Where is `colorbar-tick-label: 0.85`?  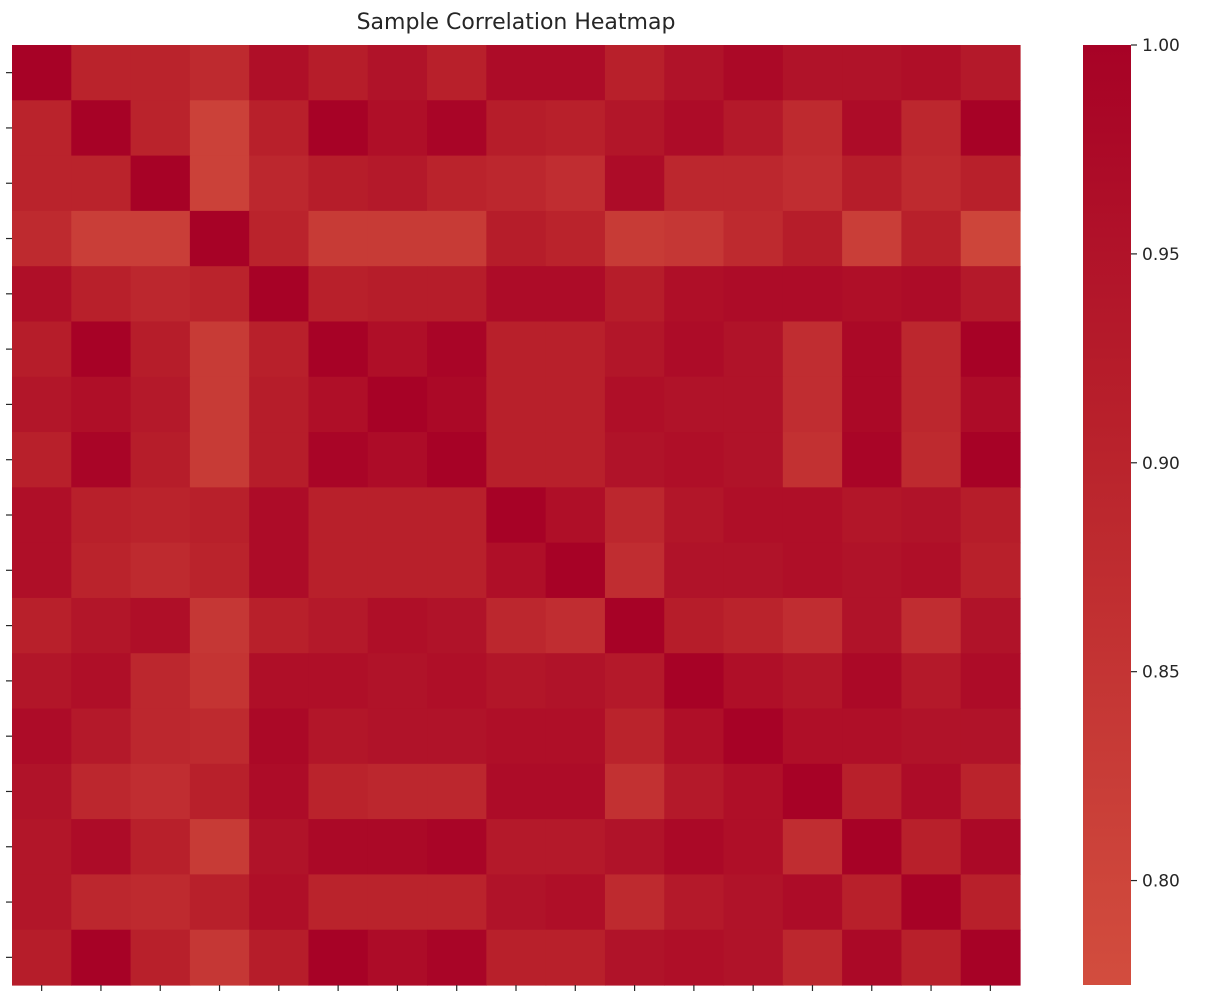 colorbar-tick-label: 0.85 is located at coordinates (1161, 673).